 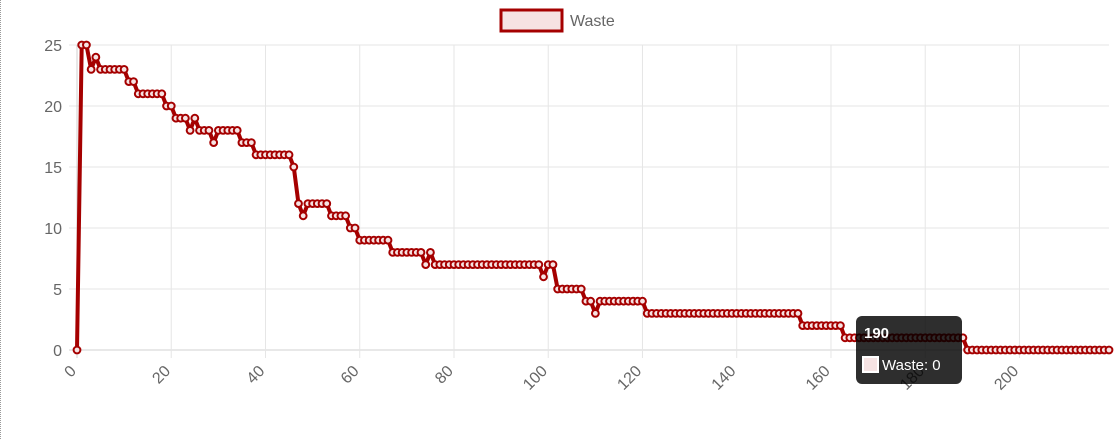 I want to click on tooltip-box, so click(x=909, y=350).